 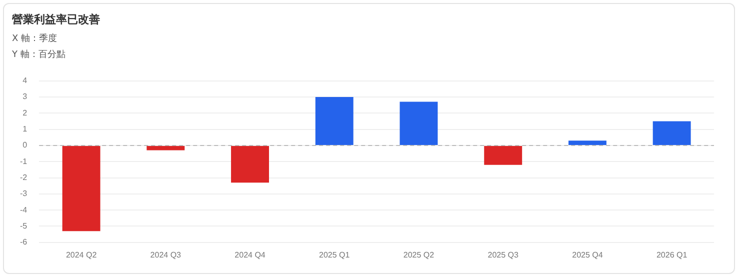 What do you see at coordinates (672, 255) in the screenshot?
I see `x-tick-label: 2026 Q1` at bounding box center [672, 255].